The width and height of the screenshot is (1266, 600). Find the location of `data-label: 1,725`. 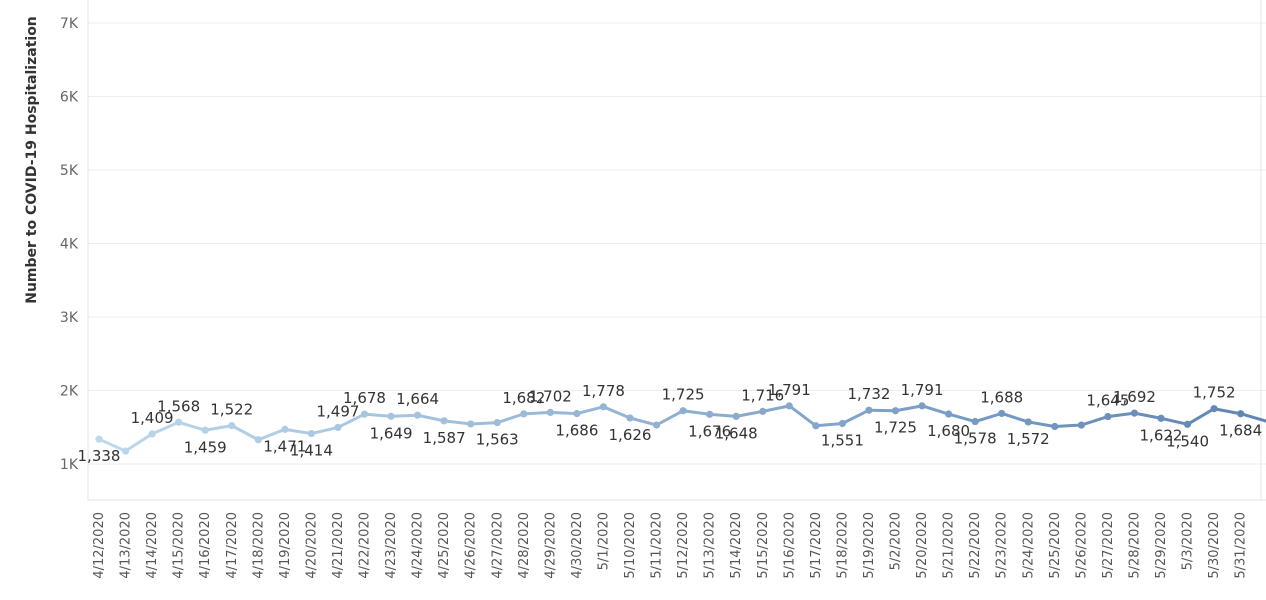

data-label: 1,725 is located at coordinates (895, 428).